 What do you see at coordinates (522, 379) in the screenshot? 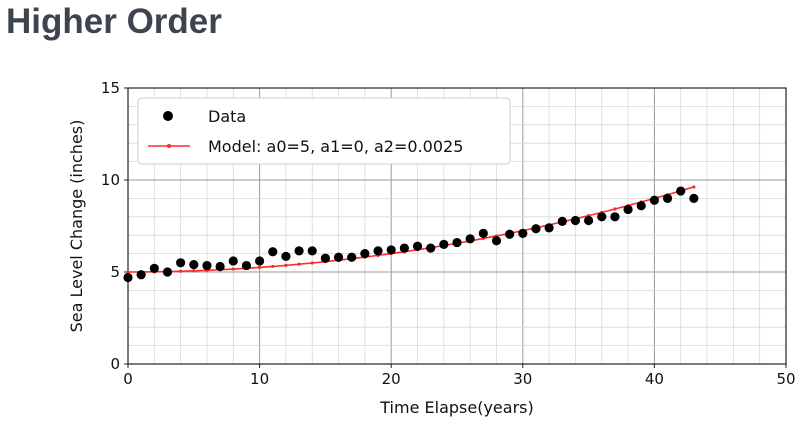
I see `x-tick-label: 30` at bounding box center [522, 379].